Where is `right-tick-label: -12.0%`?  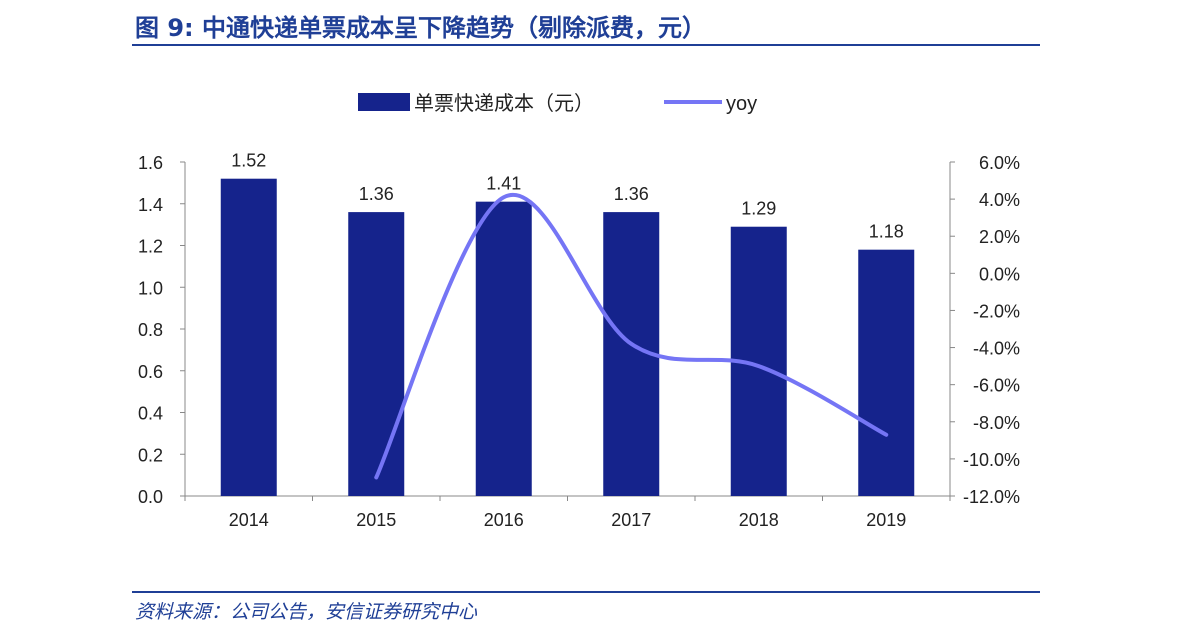
right-tick-label: -12.0% is located at coordinates (991, 497).